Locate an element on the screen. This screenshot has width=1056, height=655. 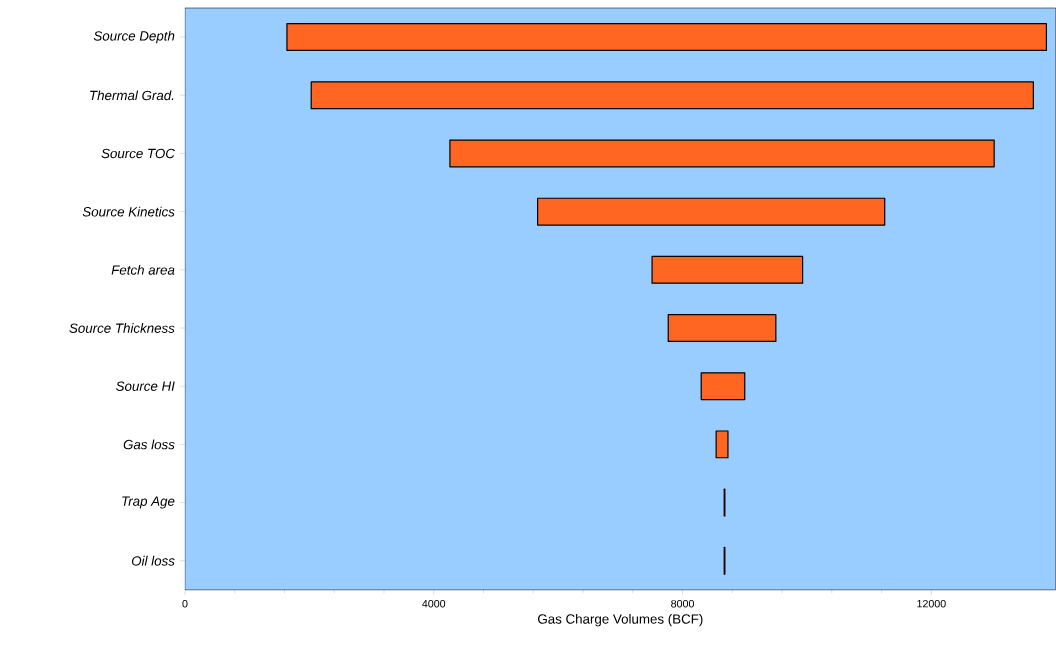
y-tick-label: Trap Age is located at coordinates (148, 502).